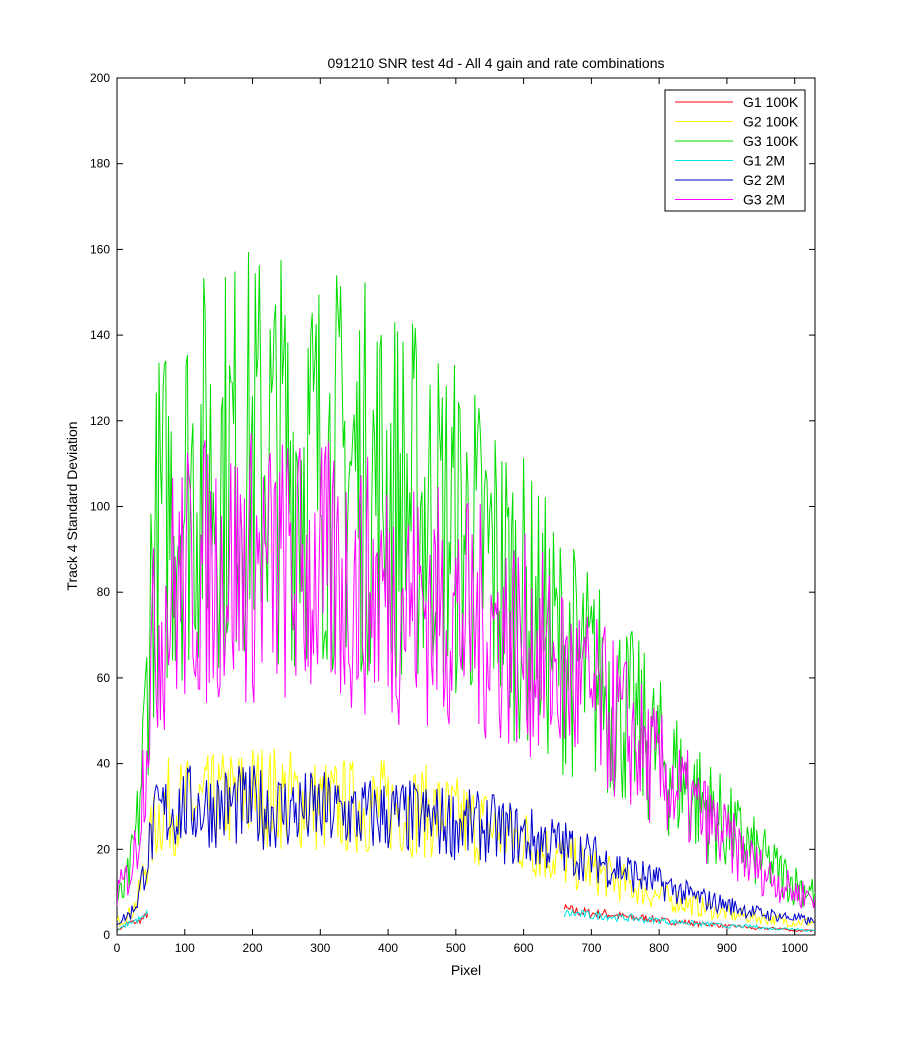 This screenshot has width=900, height=1050. I want to click on x-tick-label: 700, so click(591, 948).